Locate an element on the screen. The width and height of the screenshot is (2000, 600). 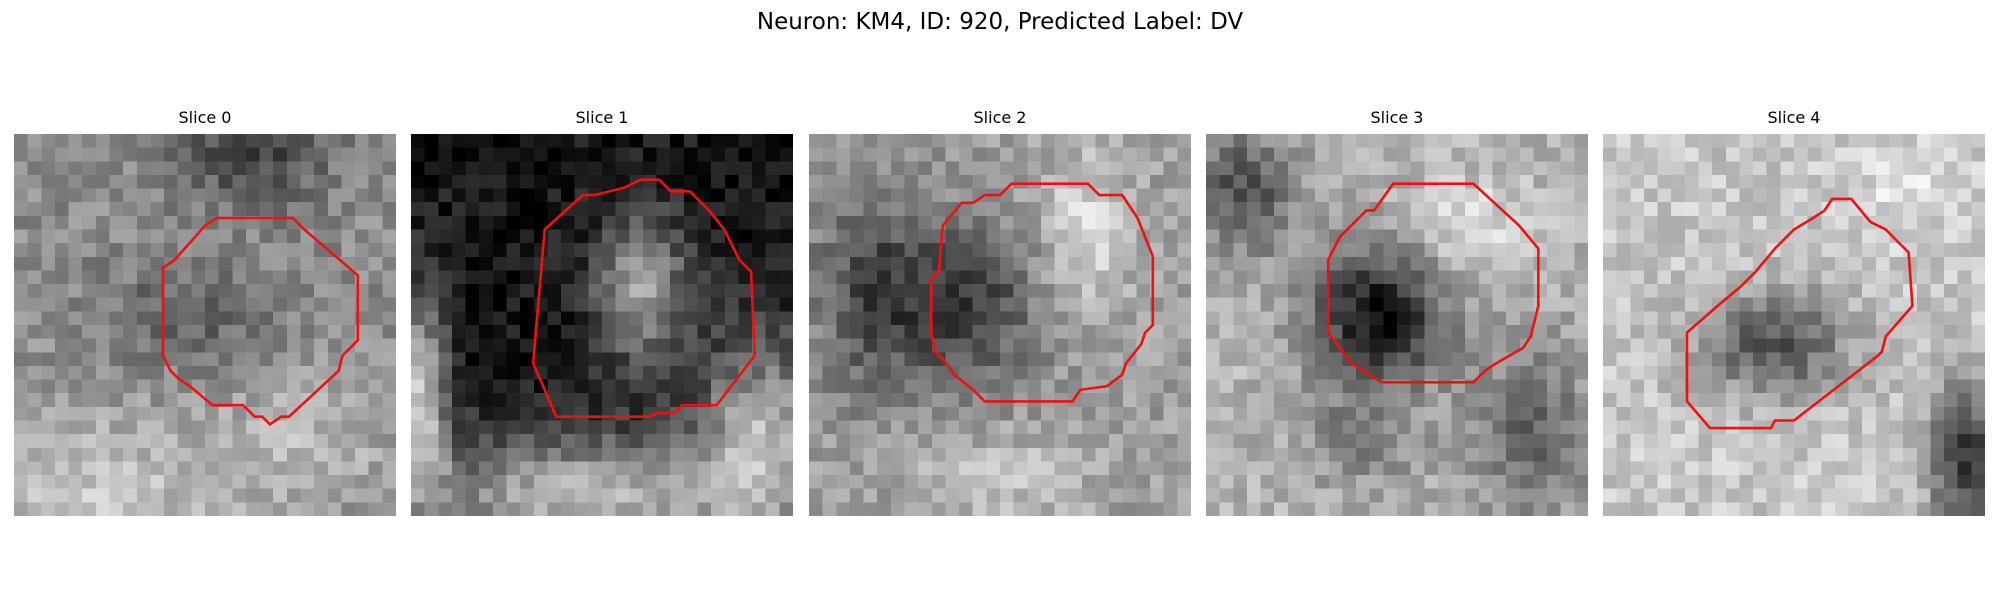
slice-title: Slice 3 is located at coordinates (1397, 118).